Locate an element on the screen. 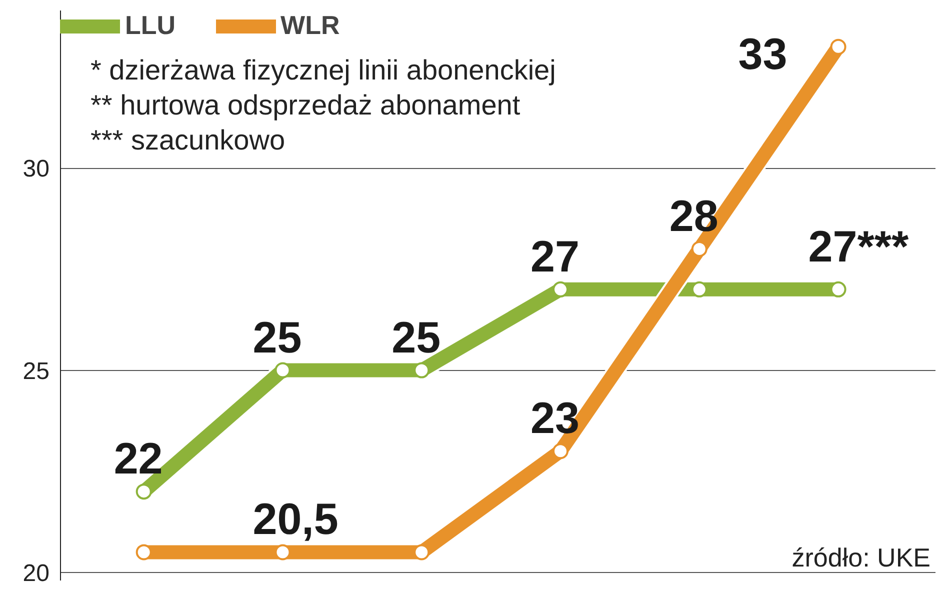 The image size is (948, 593). annotation: * dzierżawa fizycznej linii abonenckiej is located at coordinates (323, 70).